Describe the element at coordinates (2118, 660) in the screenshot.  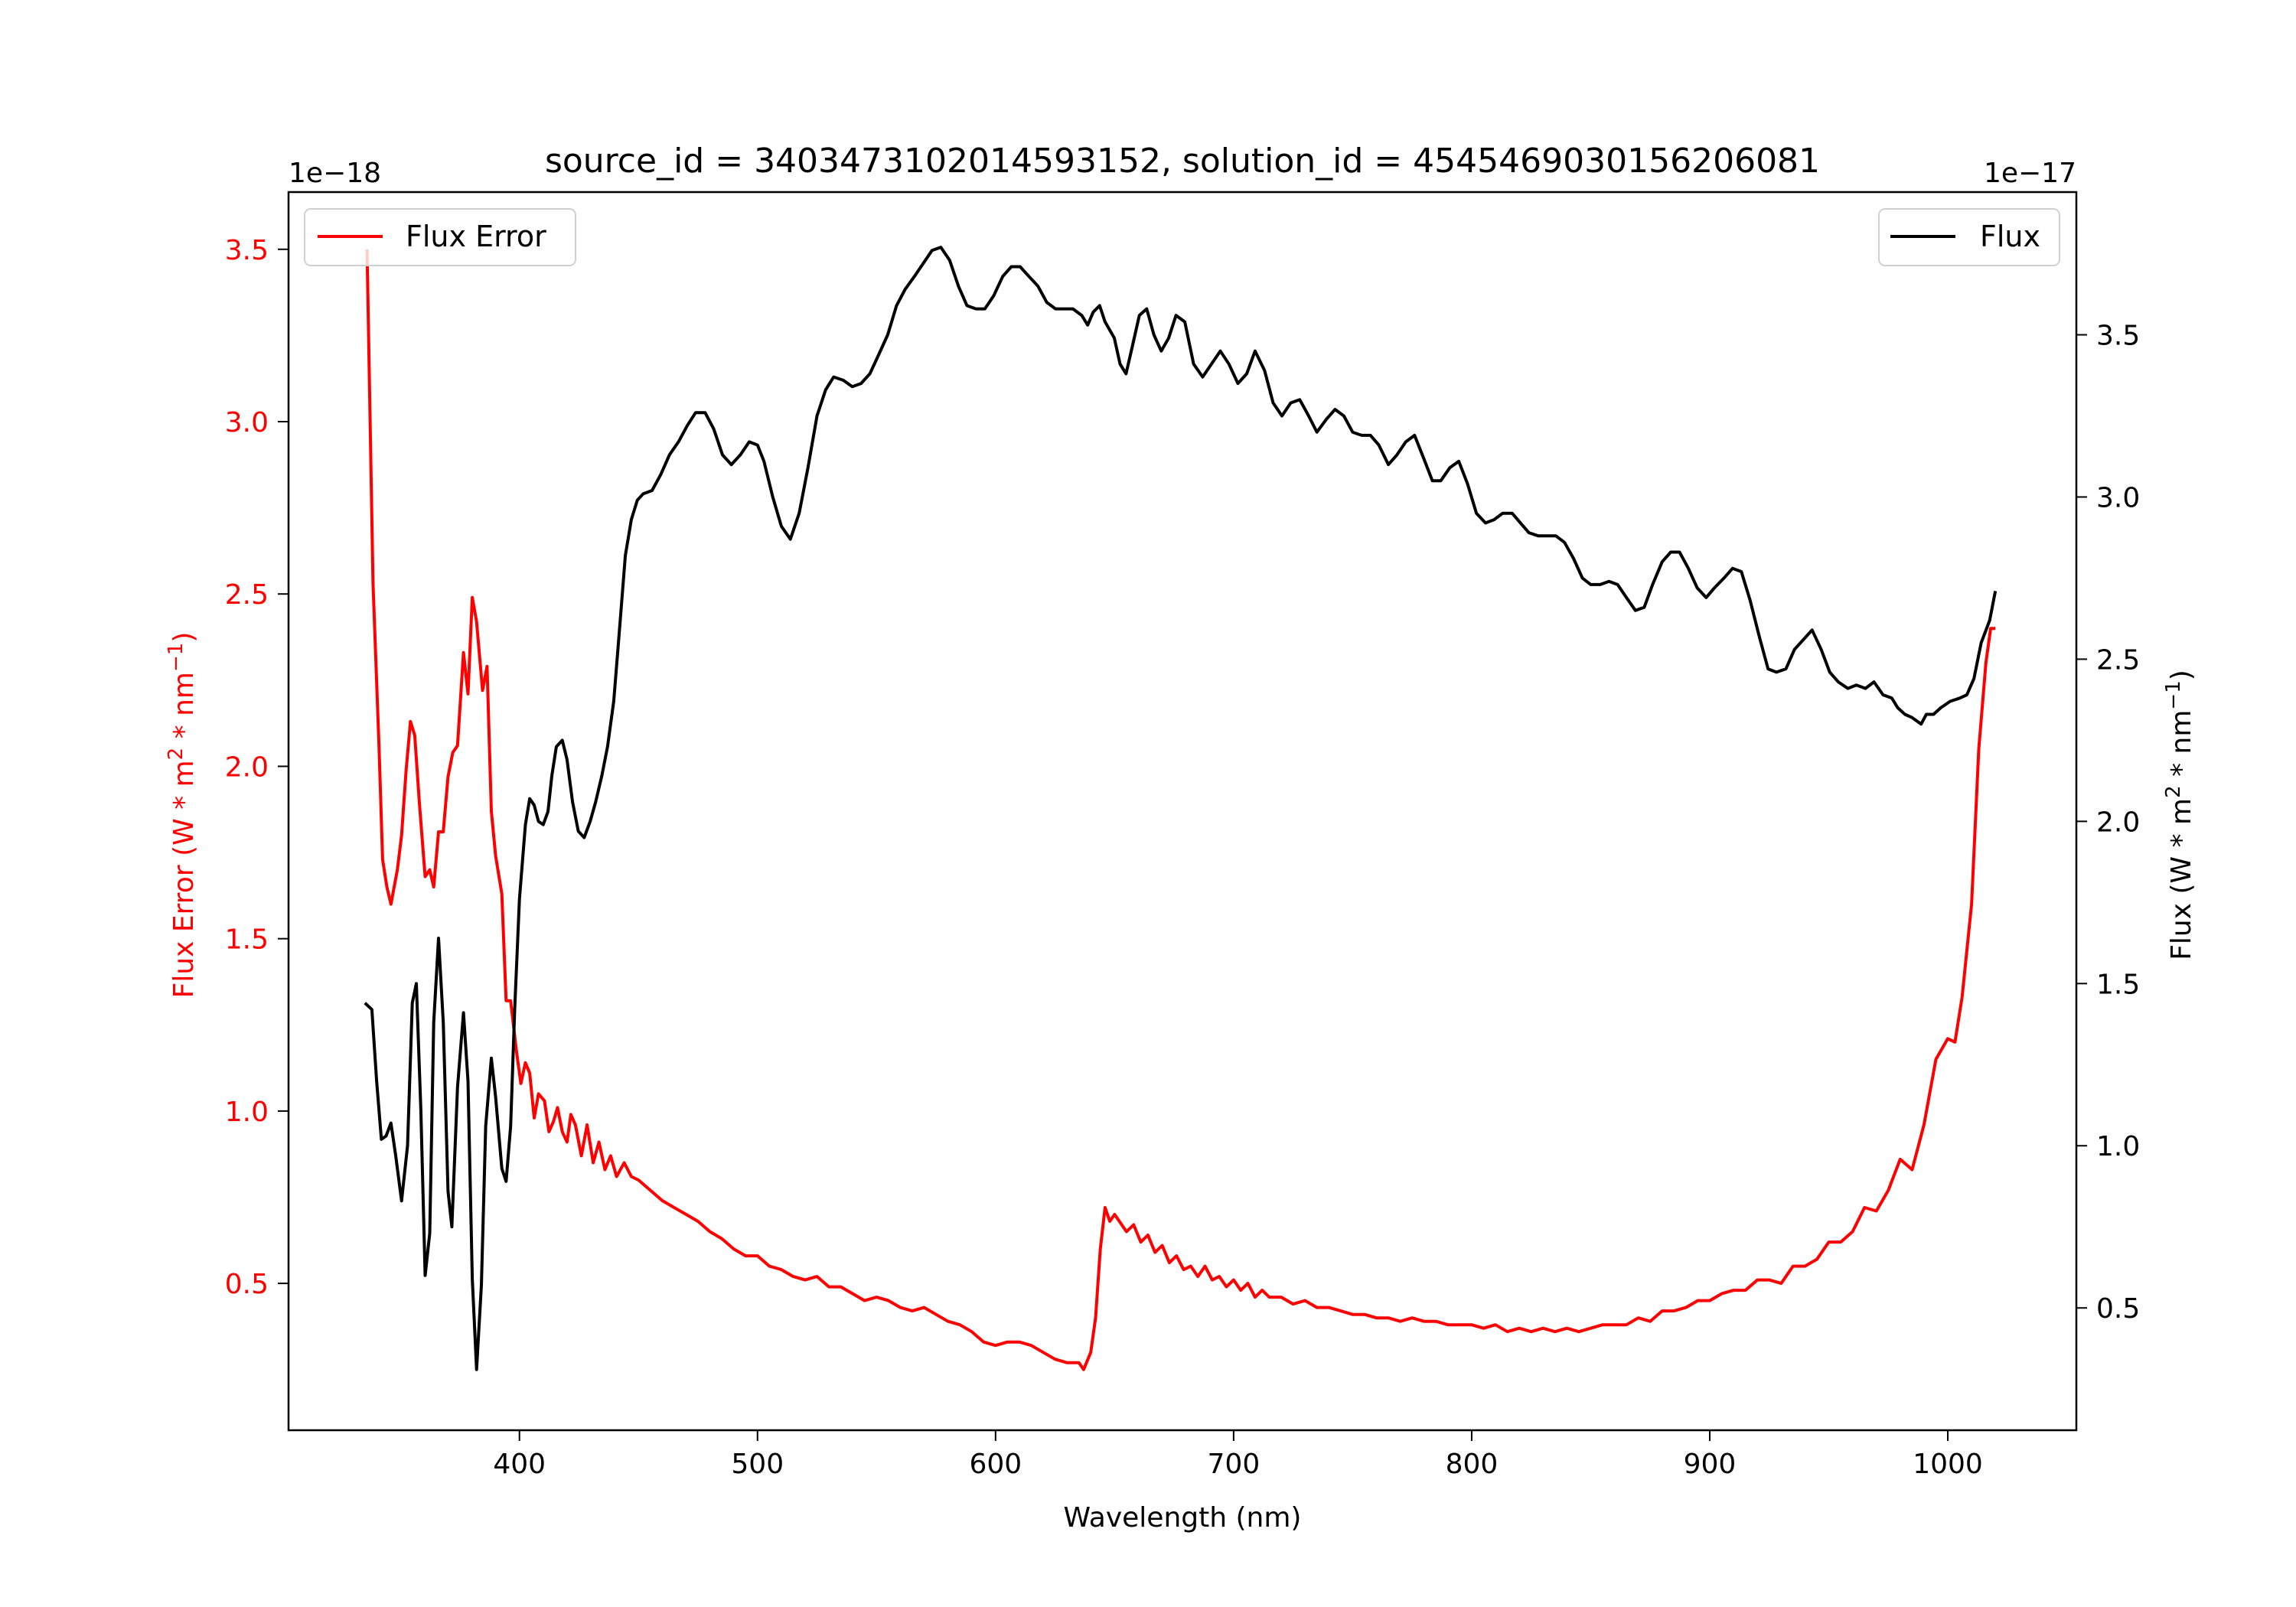
I see `right-y-tick-label: 2.5` at that location.